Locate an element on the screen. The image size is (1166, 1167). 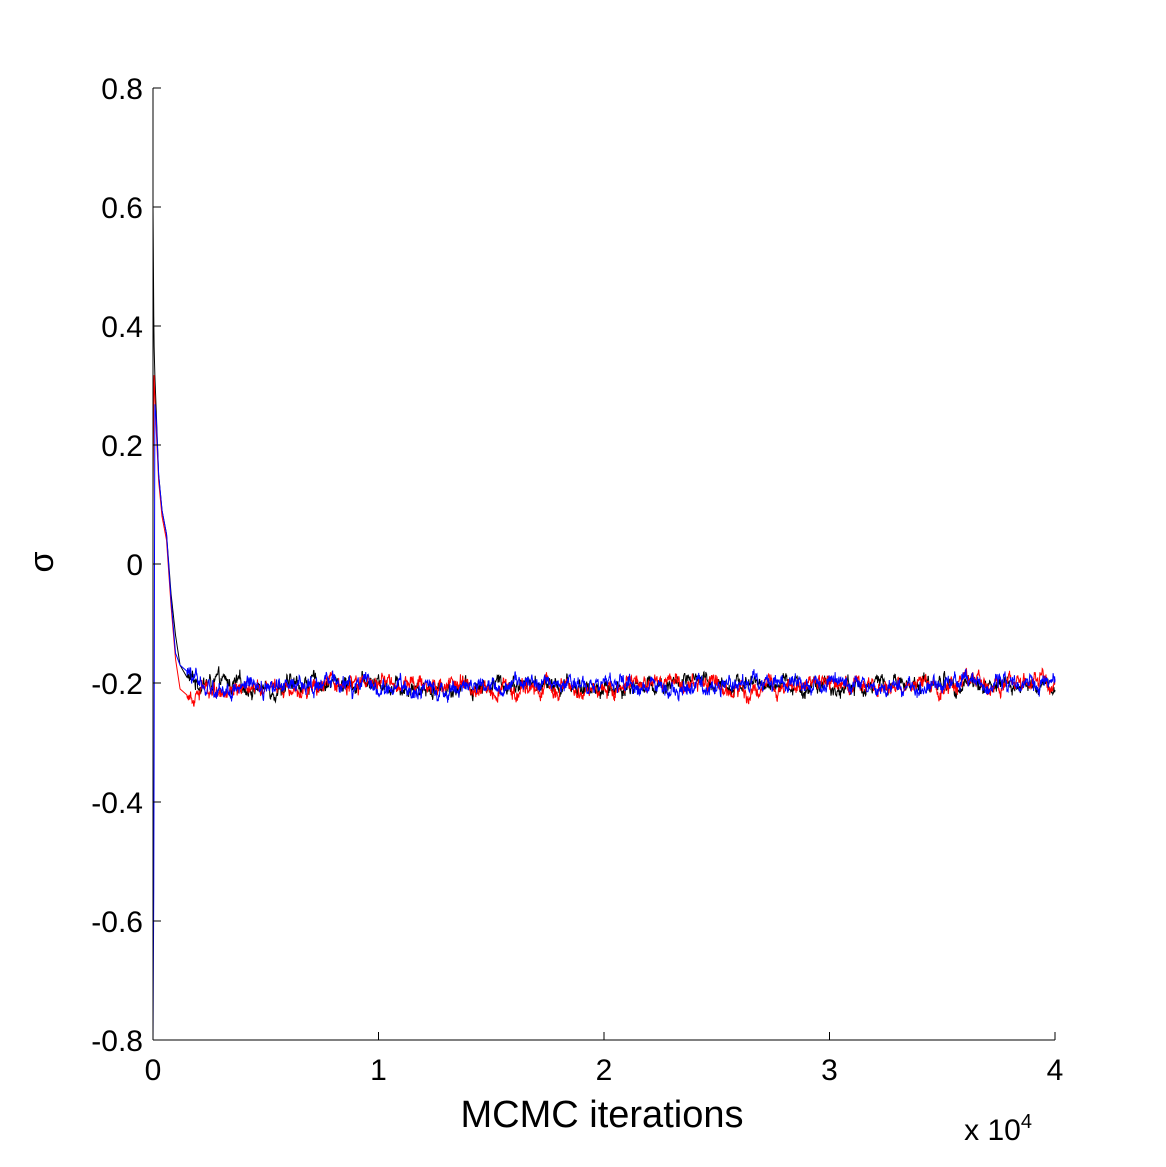
x-ticks: 0 1 2 3 4 is located at coordinates (604, 1059).